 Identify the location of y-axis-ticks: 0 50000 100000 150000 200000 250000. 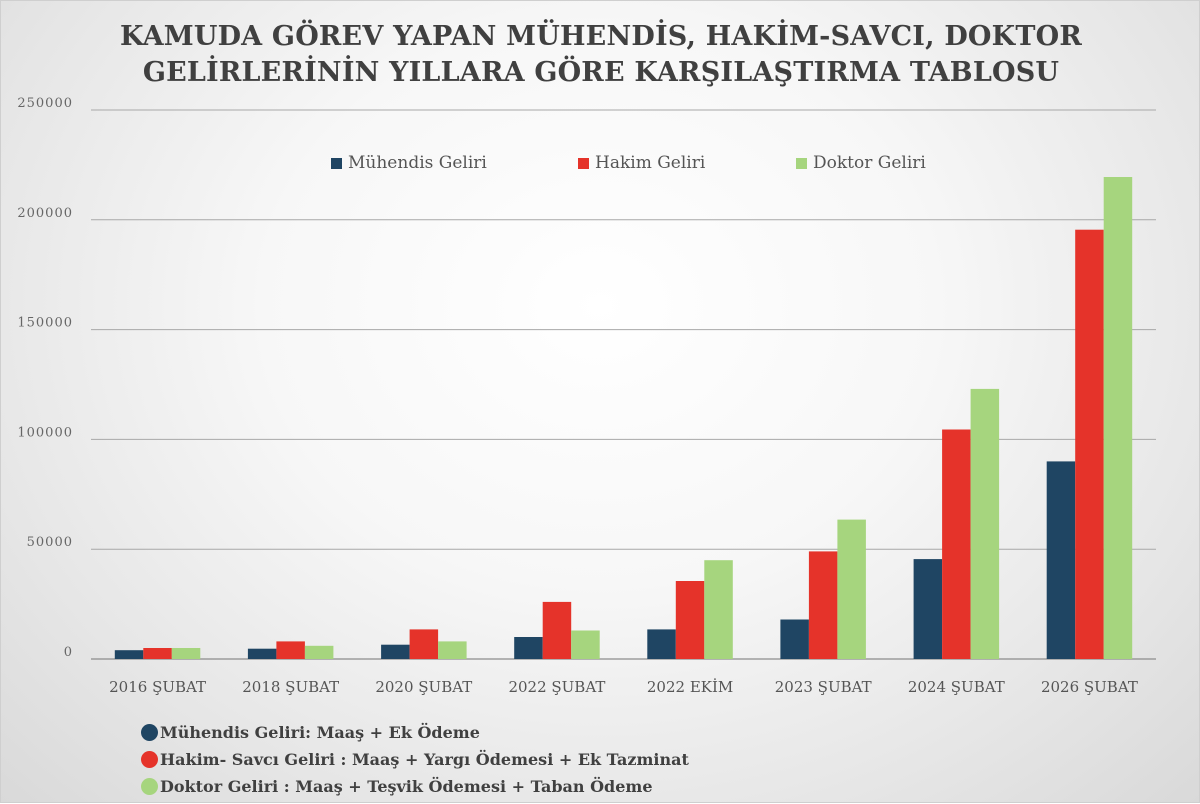
(45, 378).